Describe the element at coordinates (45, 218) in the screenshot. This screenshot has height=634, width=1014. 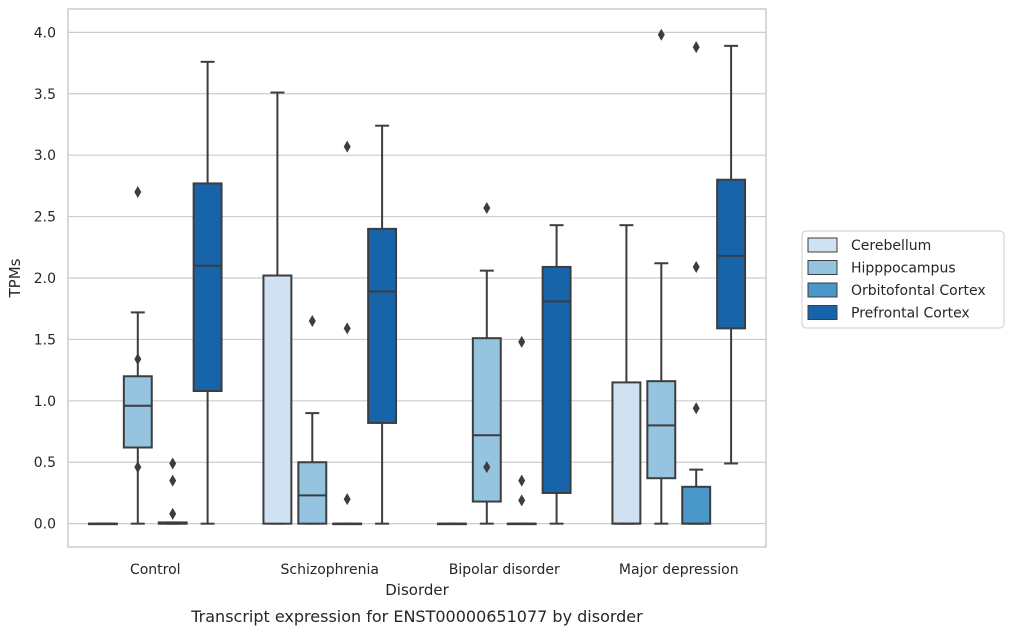
I see `y-tick-label: 2.5` at that location.